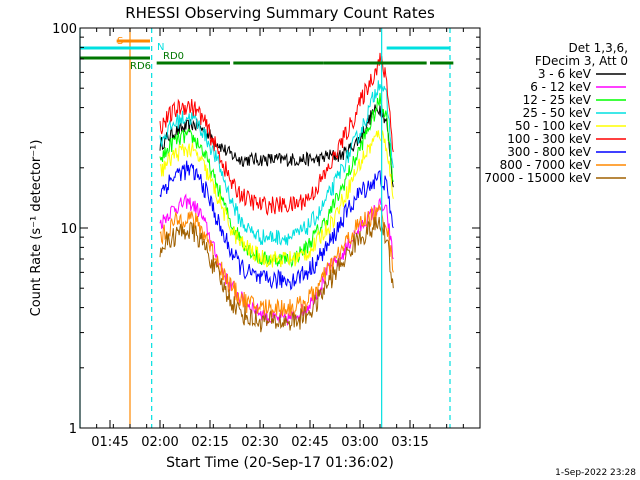 The width and height of the screenshot is (640, 480). I want to click on series-line-25-50-kev, so click(276, 163).